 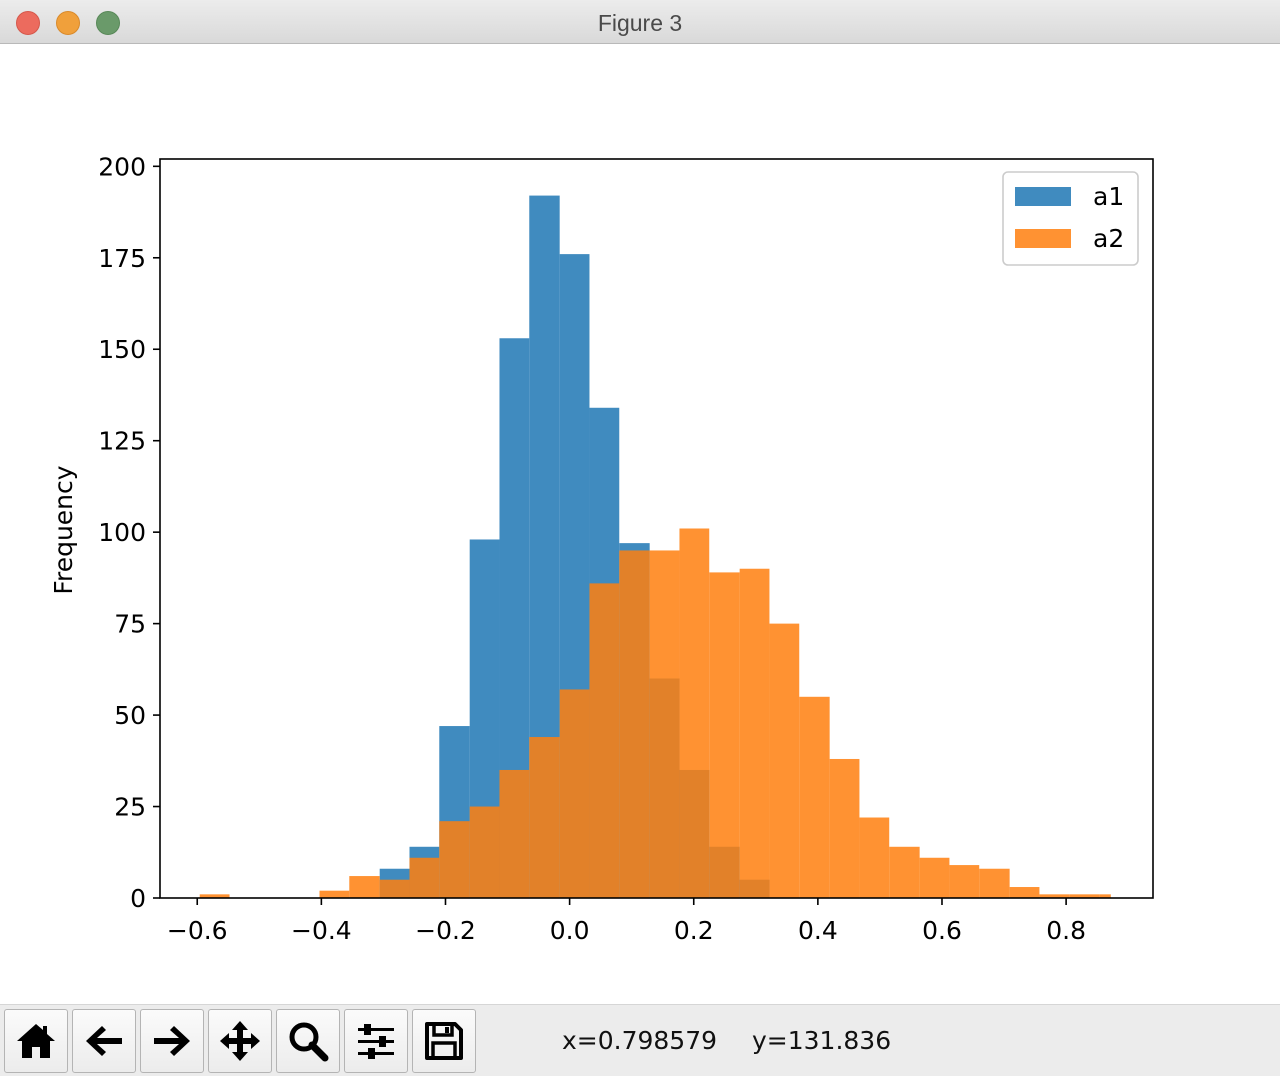 I want to click on configure-subplots-button, so click(x=376, y=1041).